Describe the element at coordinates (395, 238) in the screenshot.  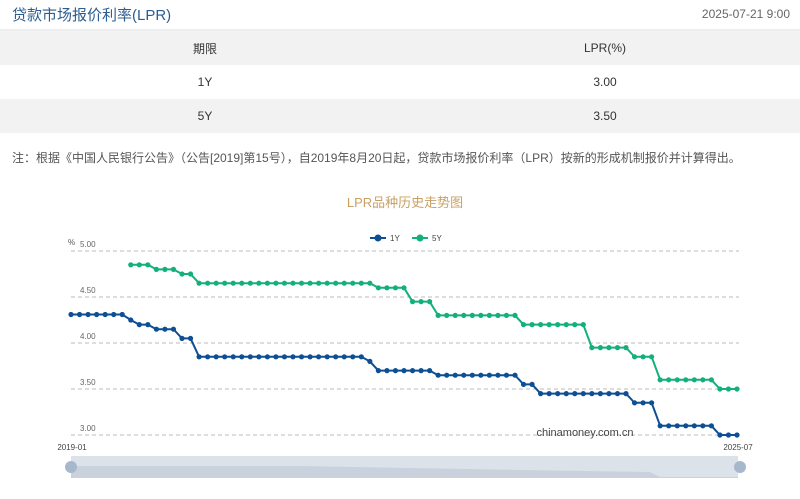
I see `legend-label: 1Y` at that location.